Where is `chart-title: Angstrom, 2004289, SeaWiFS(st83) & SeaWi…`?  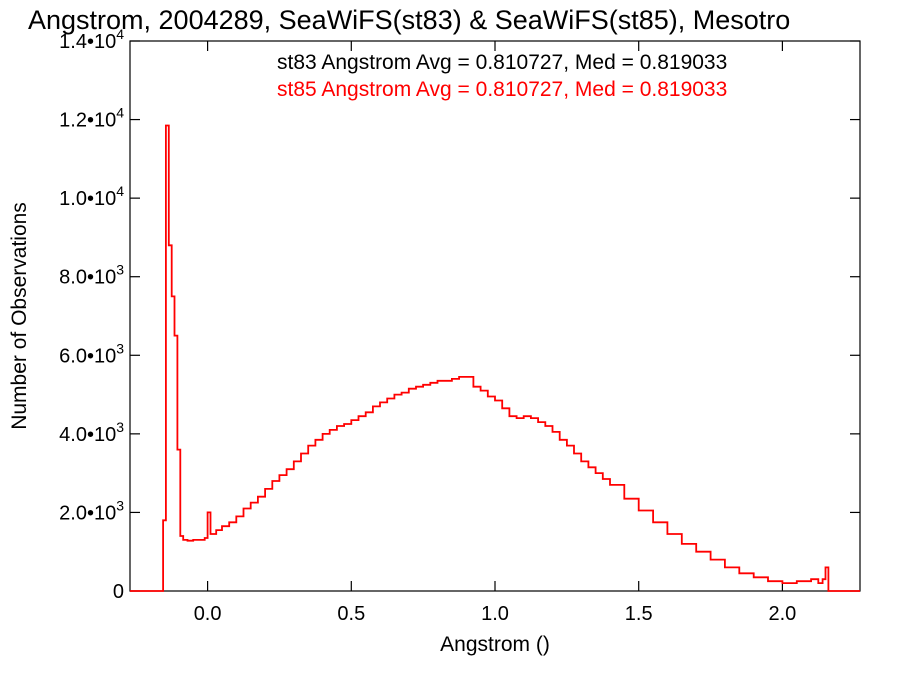 chart-title: Angstrom, 2004289, SeaWiFS(st83) & SeaWi… is located at coordinates (409, 20).